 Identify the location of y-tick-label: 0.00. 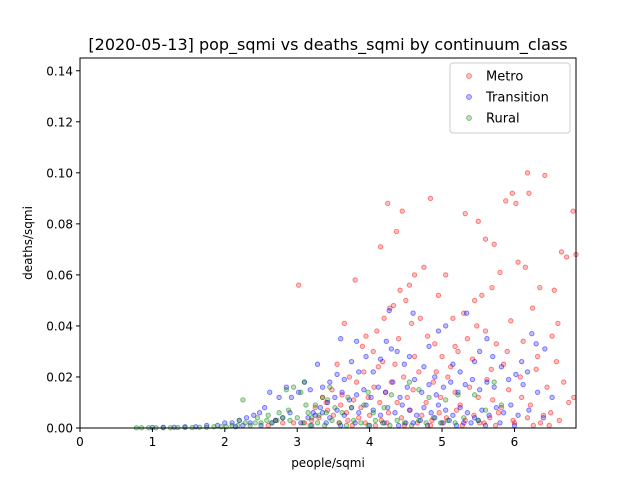
(59, 429).